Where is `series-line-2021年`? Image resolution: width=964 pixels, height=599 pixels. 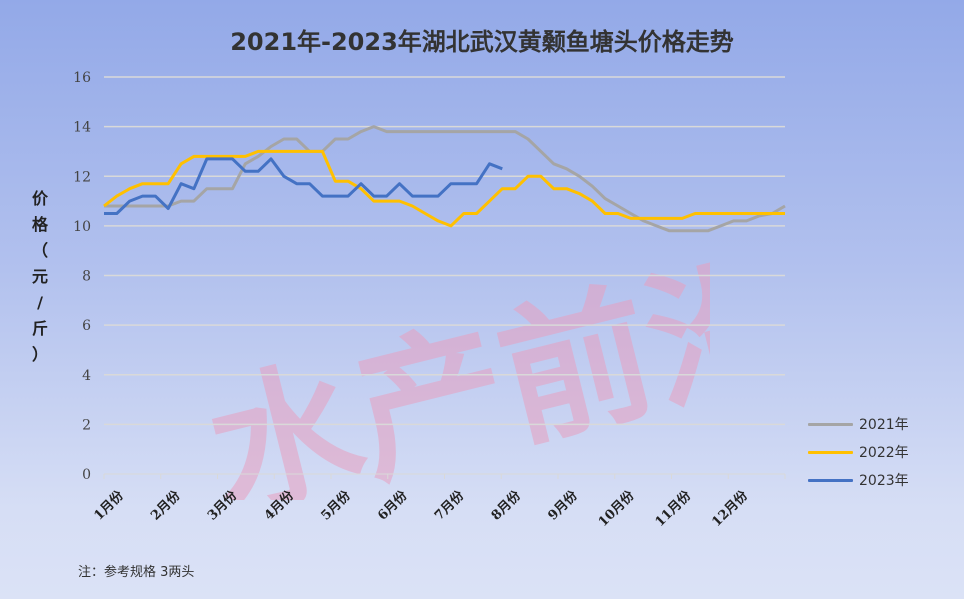 series-line-2021年 is located at coordinates (445, 179).